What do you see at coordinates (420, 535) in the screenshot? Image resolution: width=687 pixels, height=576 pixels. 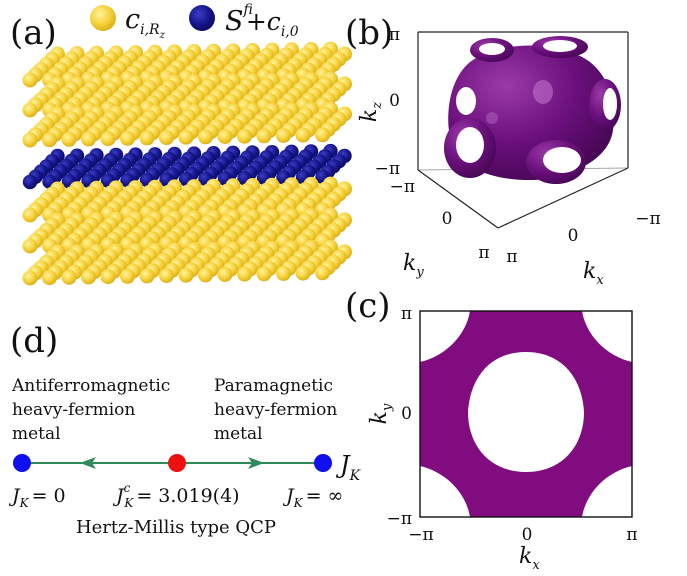 I see `c-kx-tick-left: −π` at bounding box center [420, 535].